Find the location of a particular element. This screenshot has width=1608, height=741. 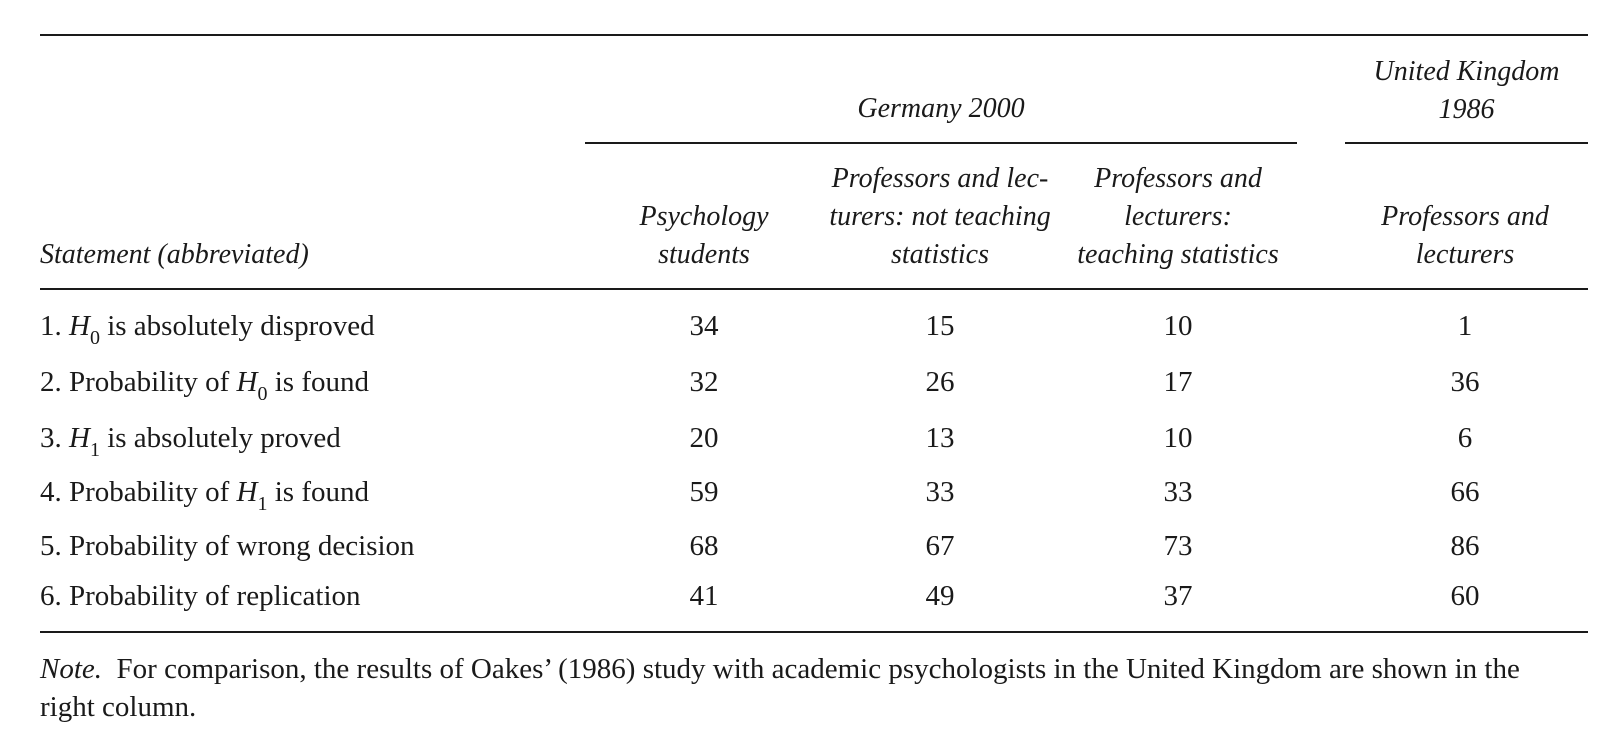

row-header: Statement (abbreviated) is located at coordinates (174, 254).